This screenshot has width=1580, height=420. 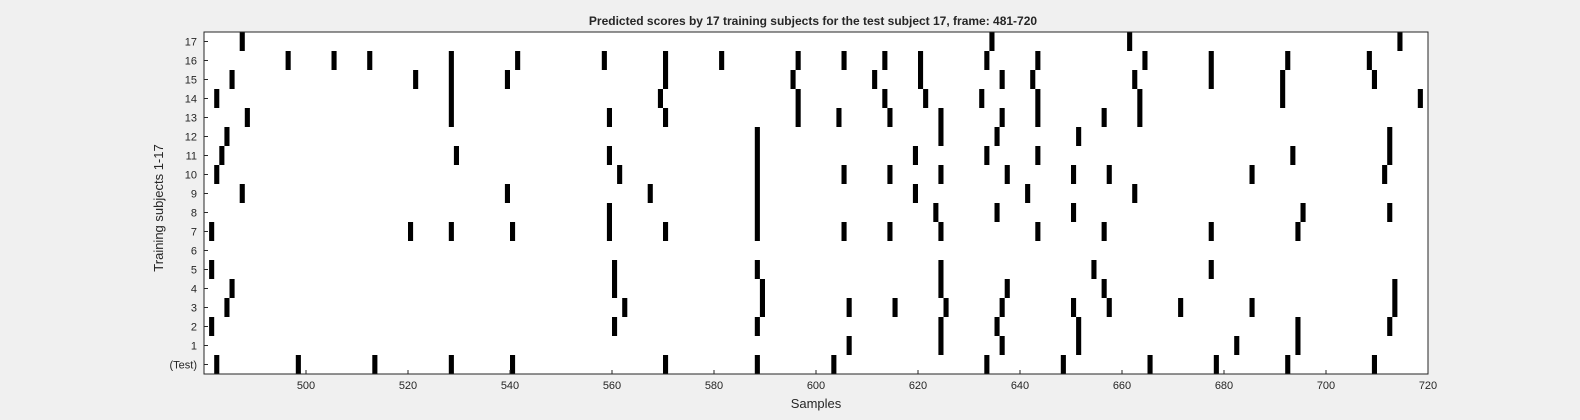 I want to click on y-axis-label: Training subjects 1-17, so click(x=158, y=207).